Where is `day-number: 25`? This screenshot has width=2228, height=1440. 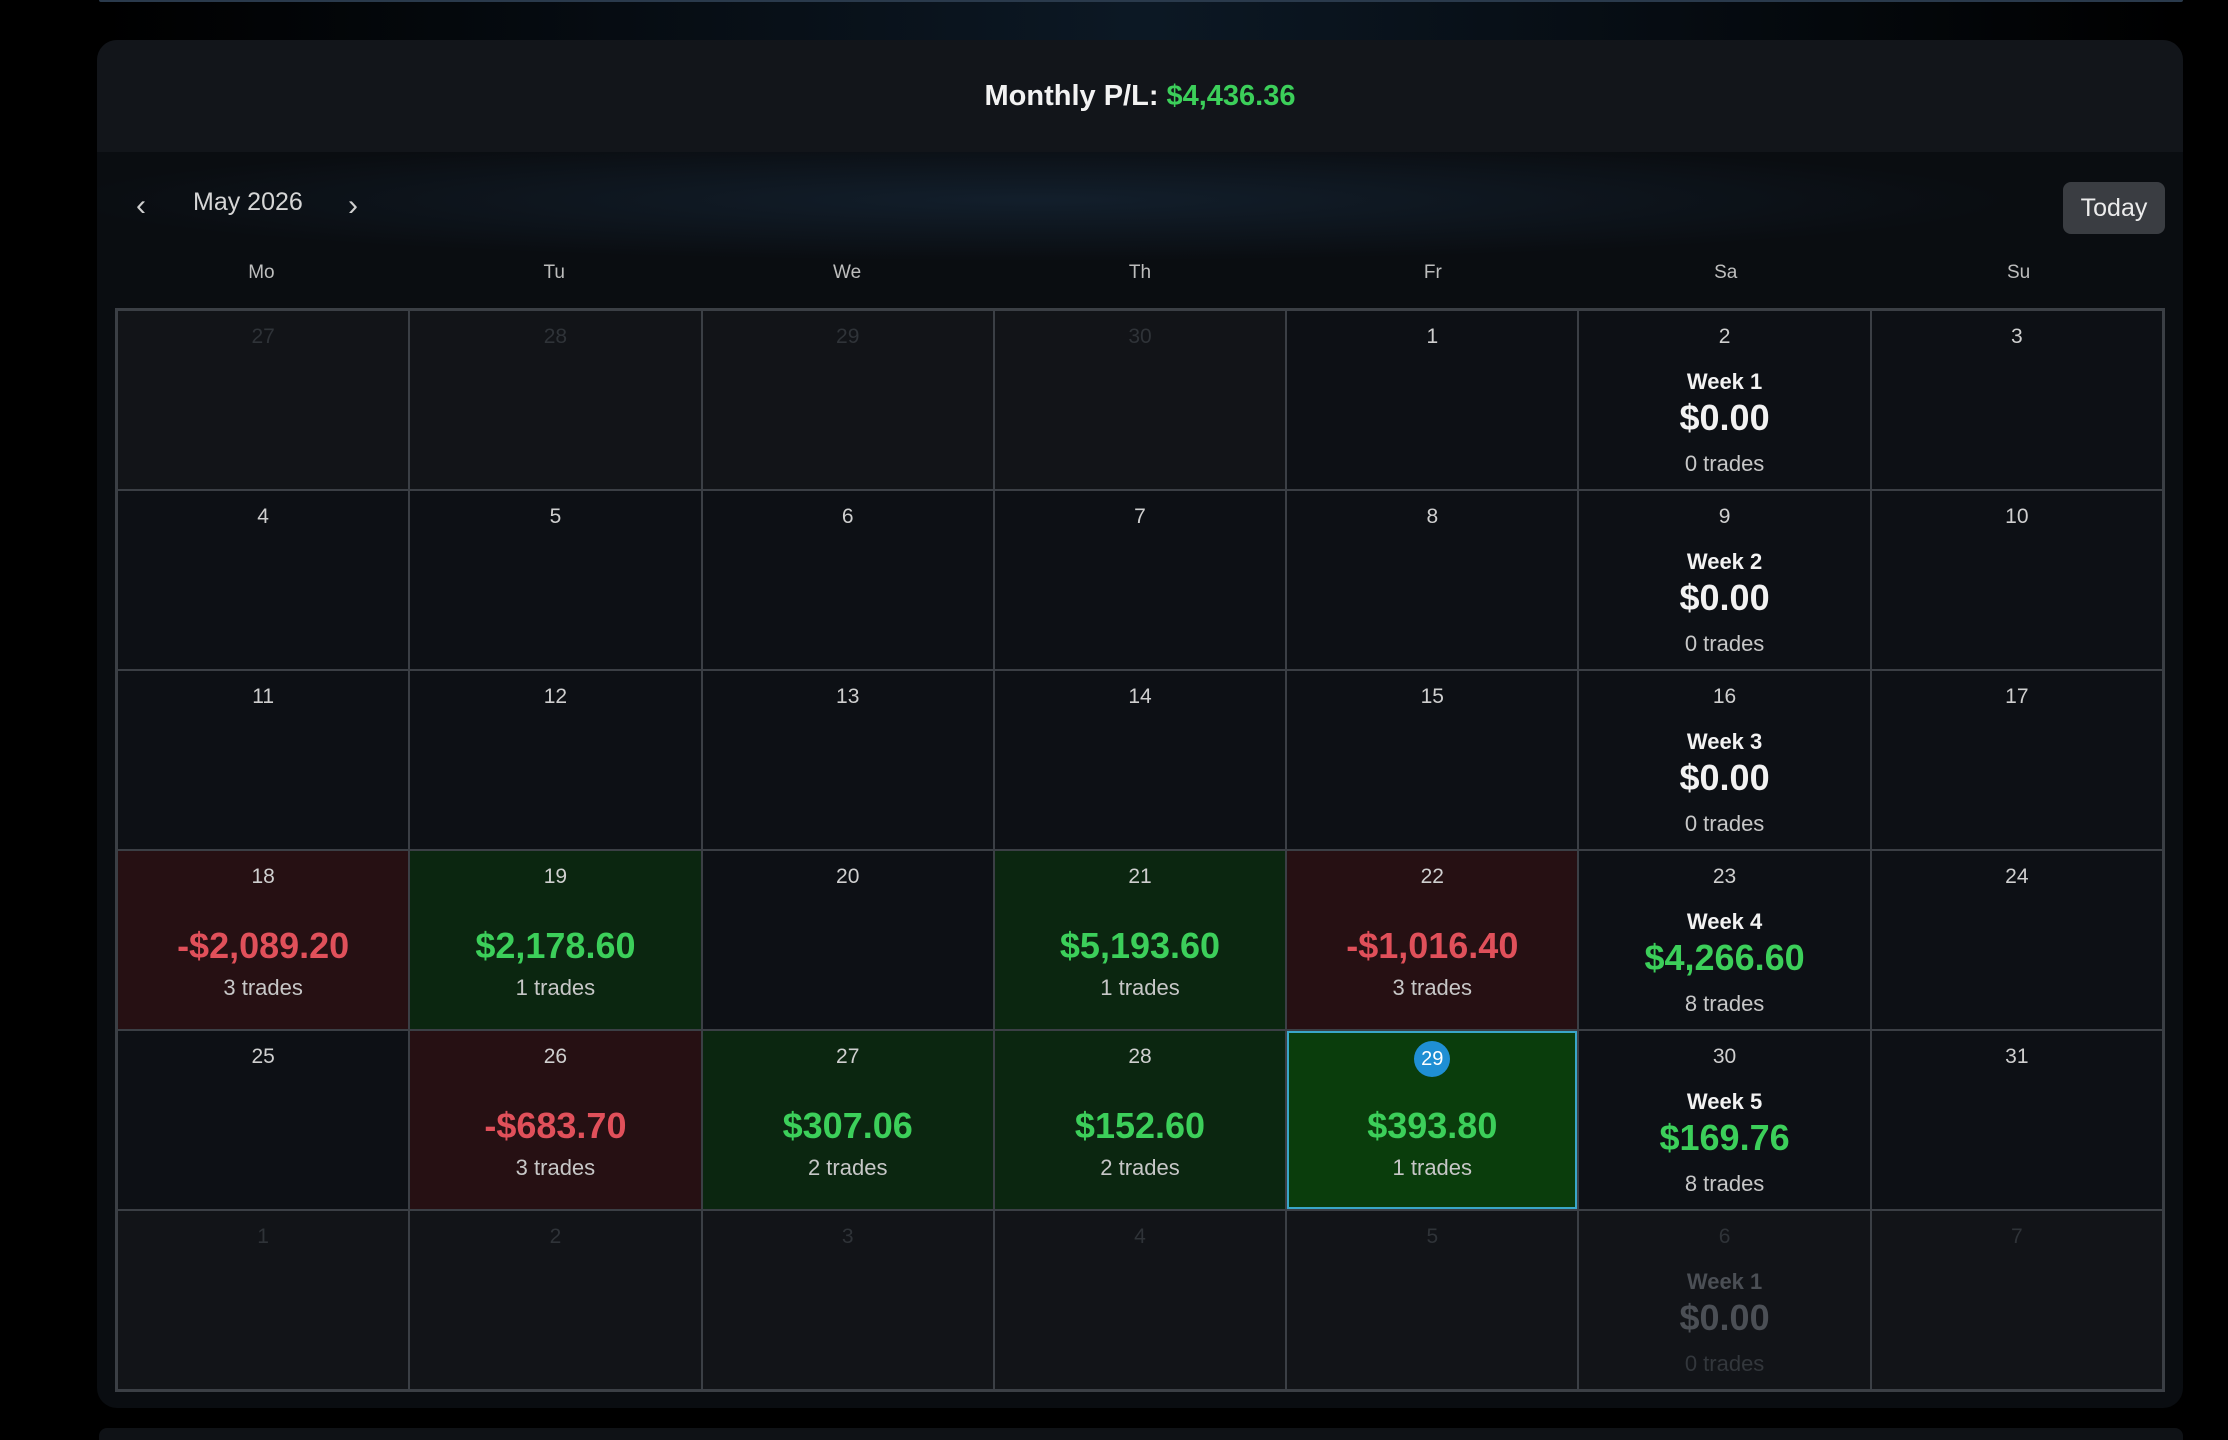
day-number: 25 is located at coordinates (263, 1056).